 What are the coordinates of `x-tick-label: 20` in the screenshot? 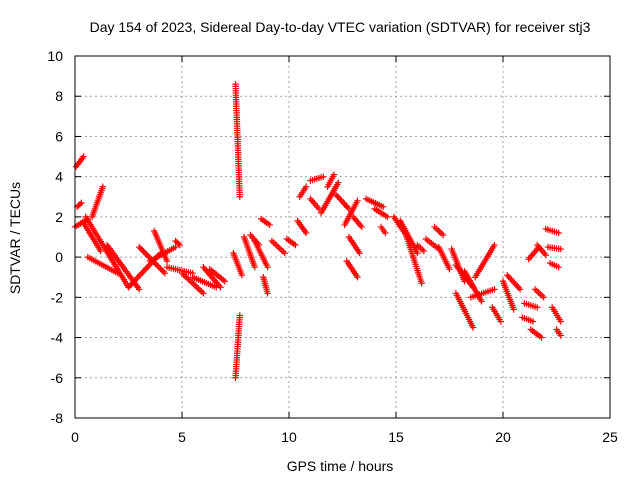 It's located at (503, 437).